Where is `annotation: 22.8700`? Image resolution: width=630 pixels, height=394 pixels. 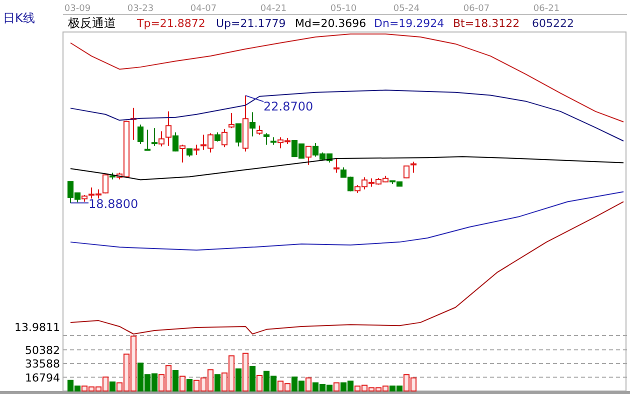 annotation: 22.8700 is located at coordinates (289, 107).